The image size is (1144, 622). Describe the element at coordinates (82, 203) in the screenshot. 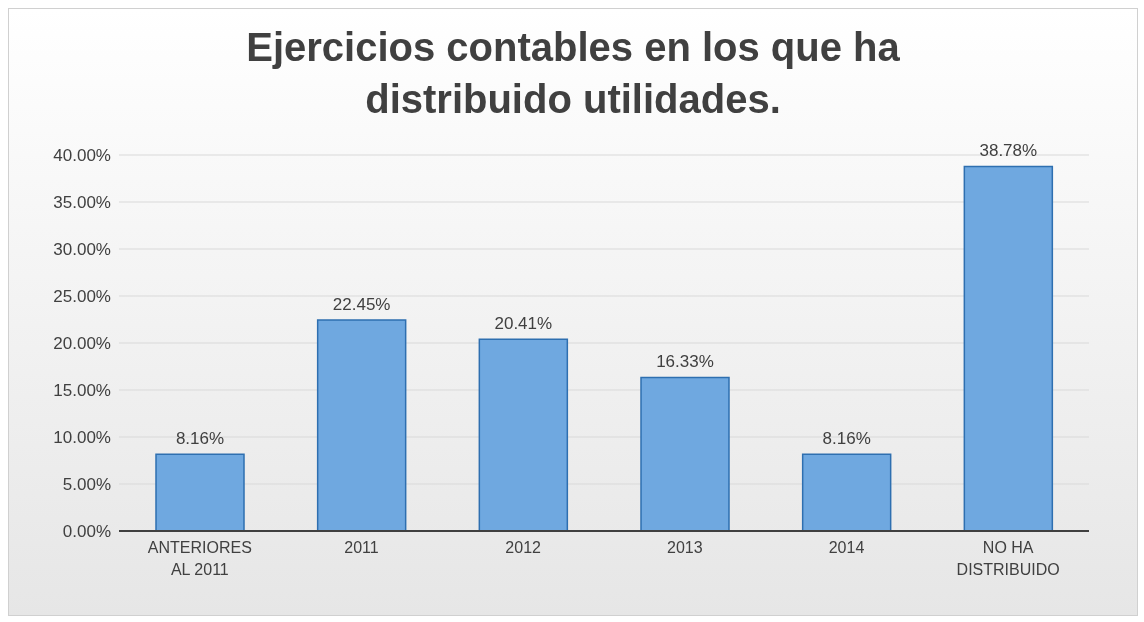

I see `y-tick-label: 35.00%` at that location.